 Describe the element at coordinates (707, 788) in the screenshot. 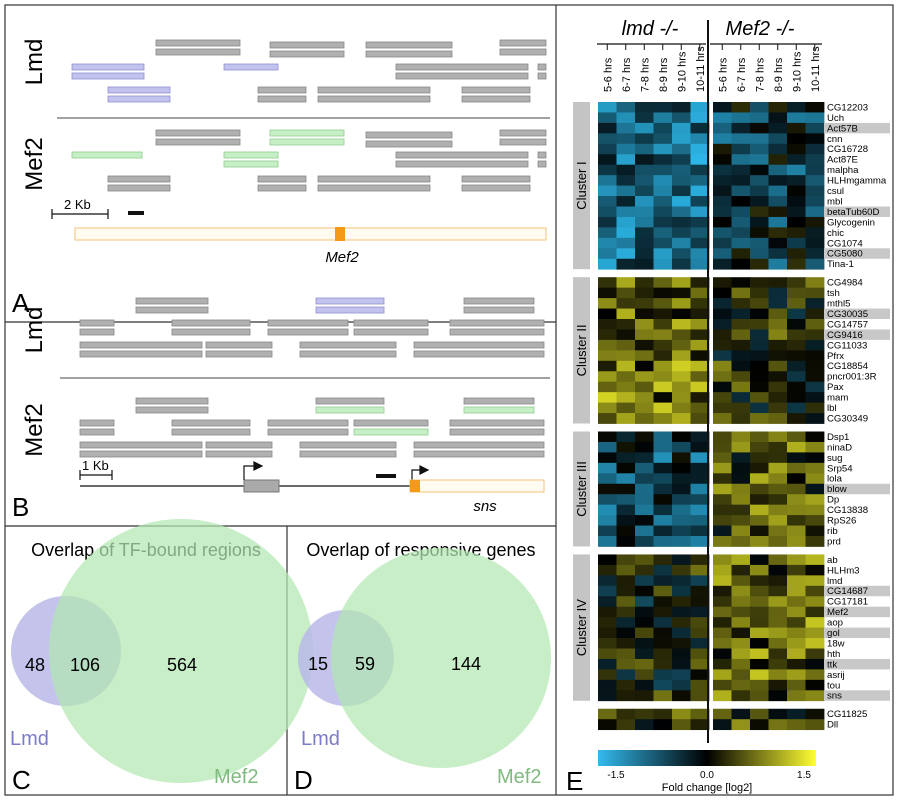

I see `colorbar-title: Fold change [log2]` at that location.